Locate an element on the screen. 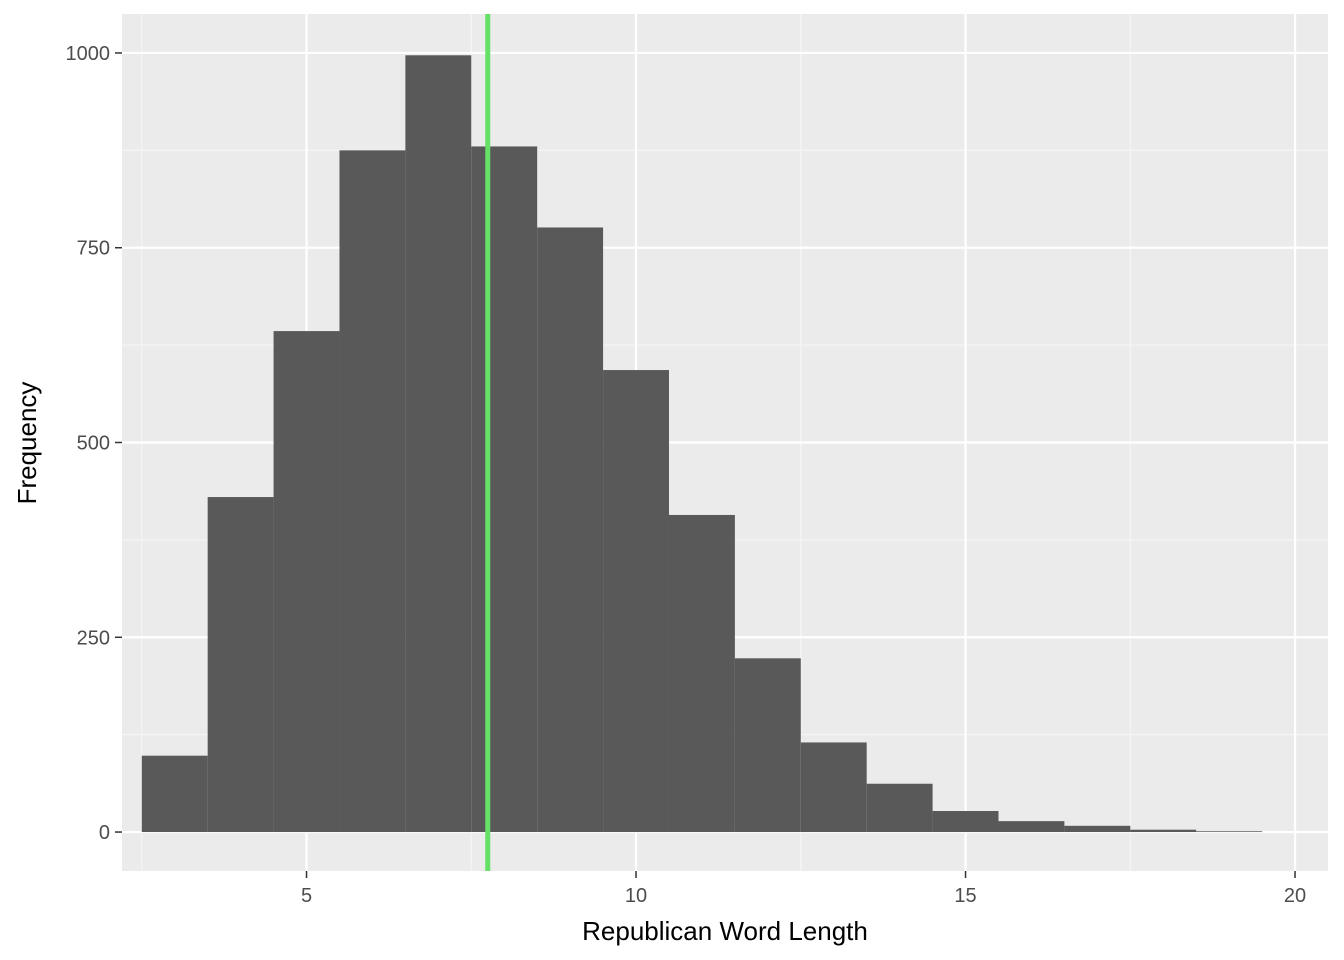 This screenshot has width=1344, height=960. x-tick-label: 5 is located at coordinates (306, 896).